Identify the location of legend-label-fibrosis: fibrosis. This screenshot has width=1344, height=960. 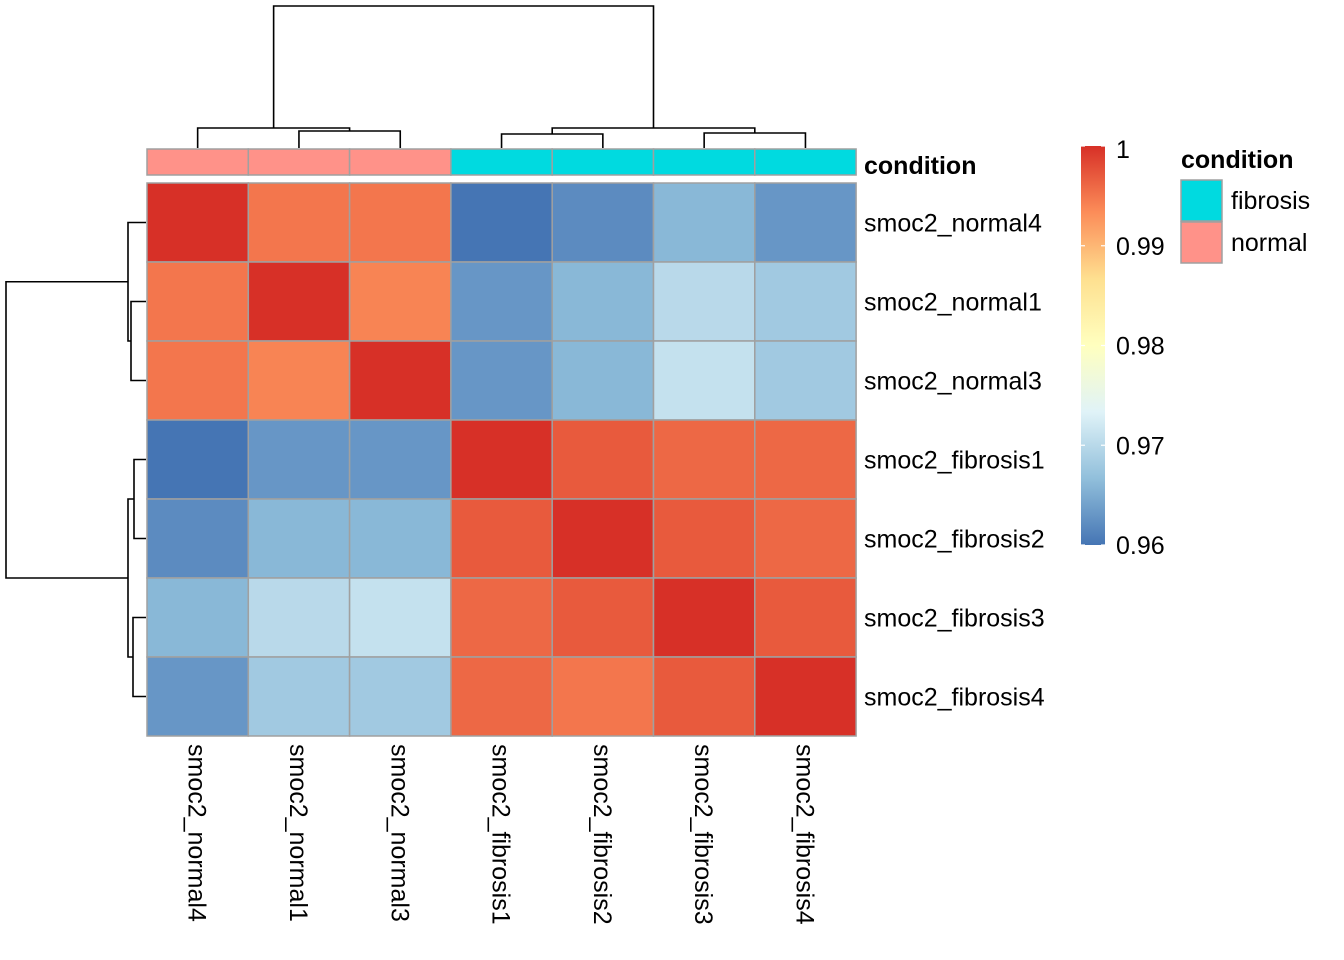
(1270, 201).